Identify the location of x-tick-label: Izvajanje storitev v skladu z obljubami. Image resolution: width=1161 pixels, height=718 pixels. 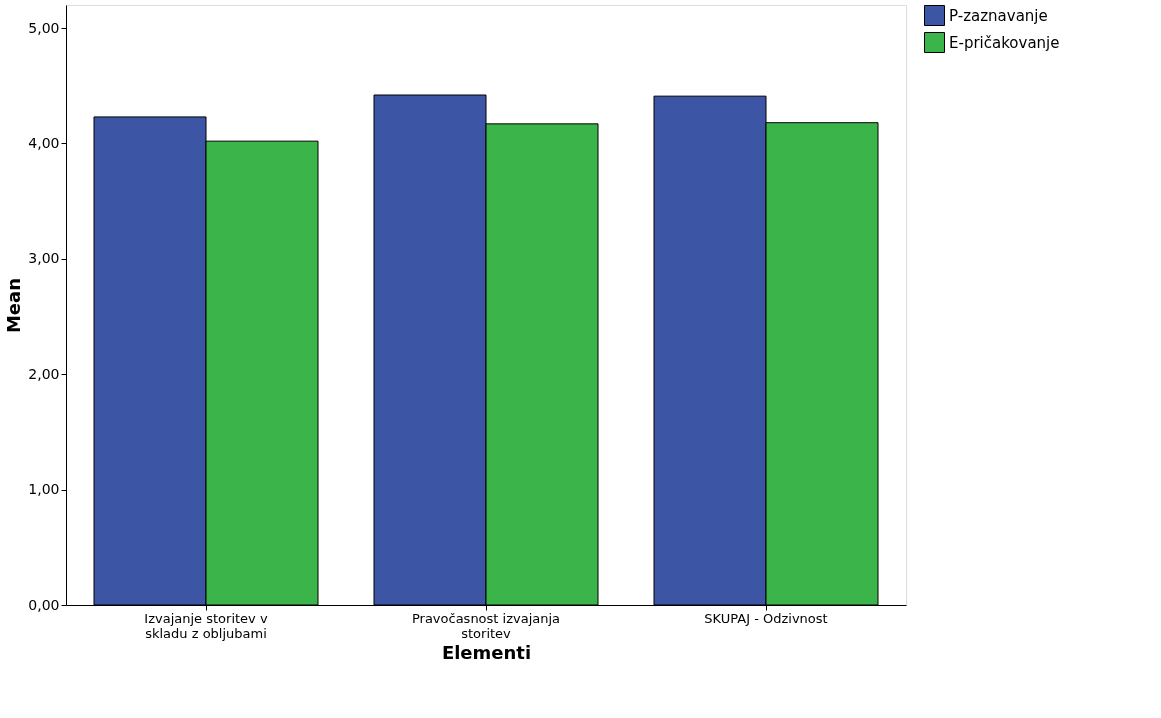
(206, 625).